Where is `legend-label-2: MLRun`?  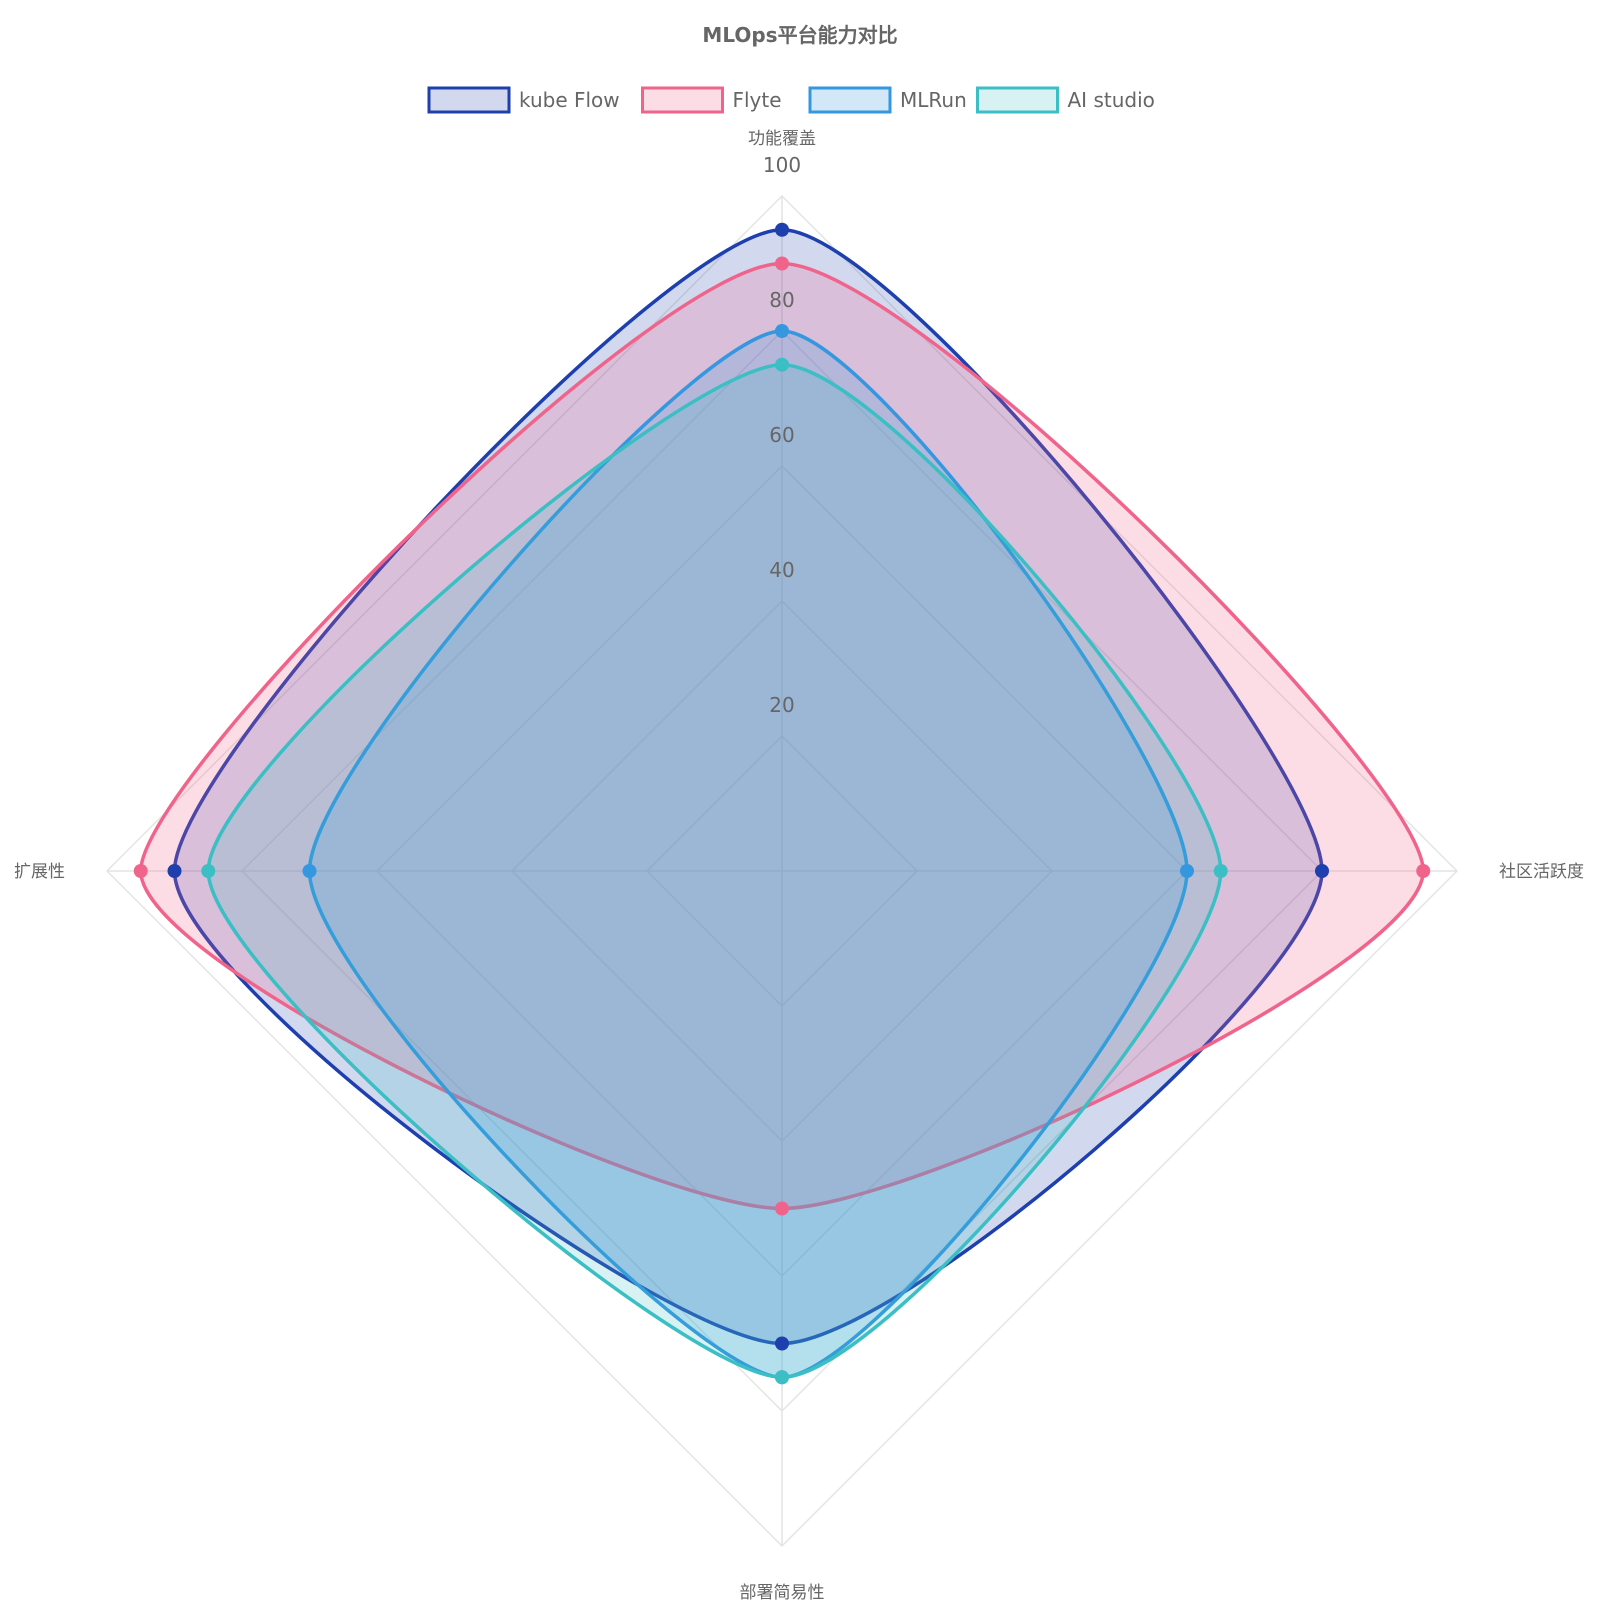 legend-label-2: MLRun is located at coordinates (933, 100).